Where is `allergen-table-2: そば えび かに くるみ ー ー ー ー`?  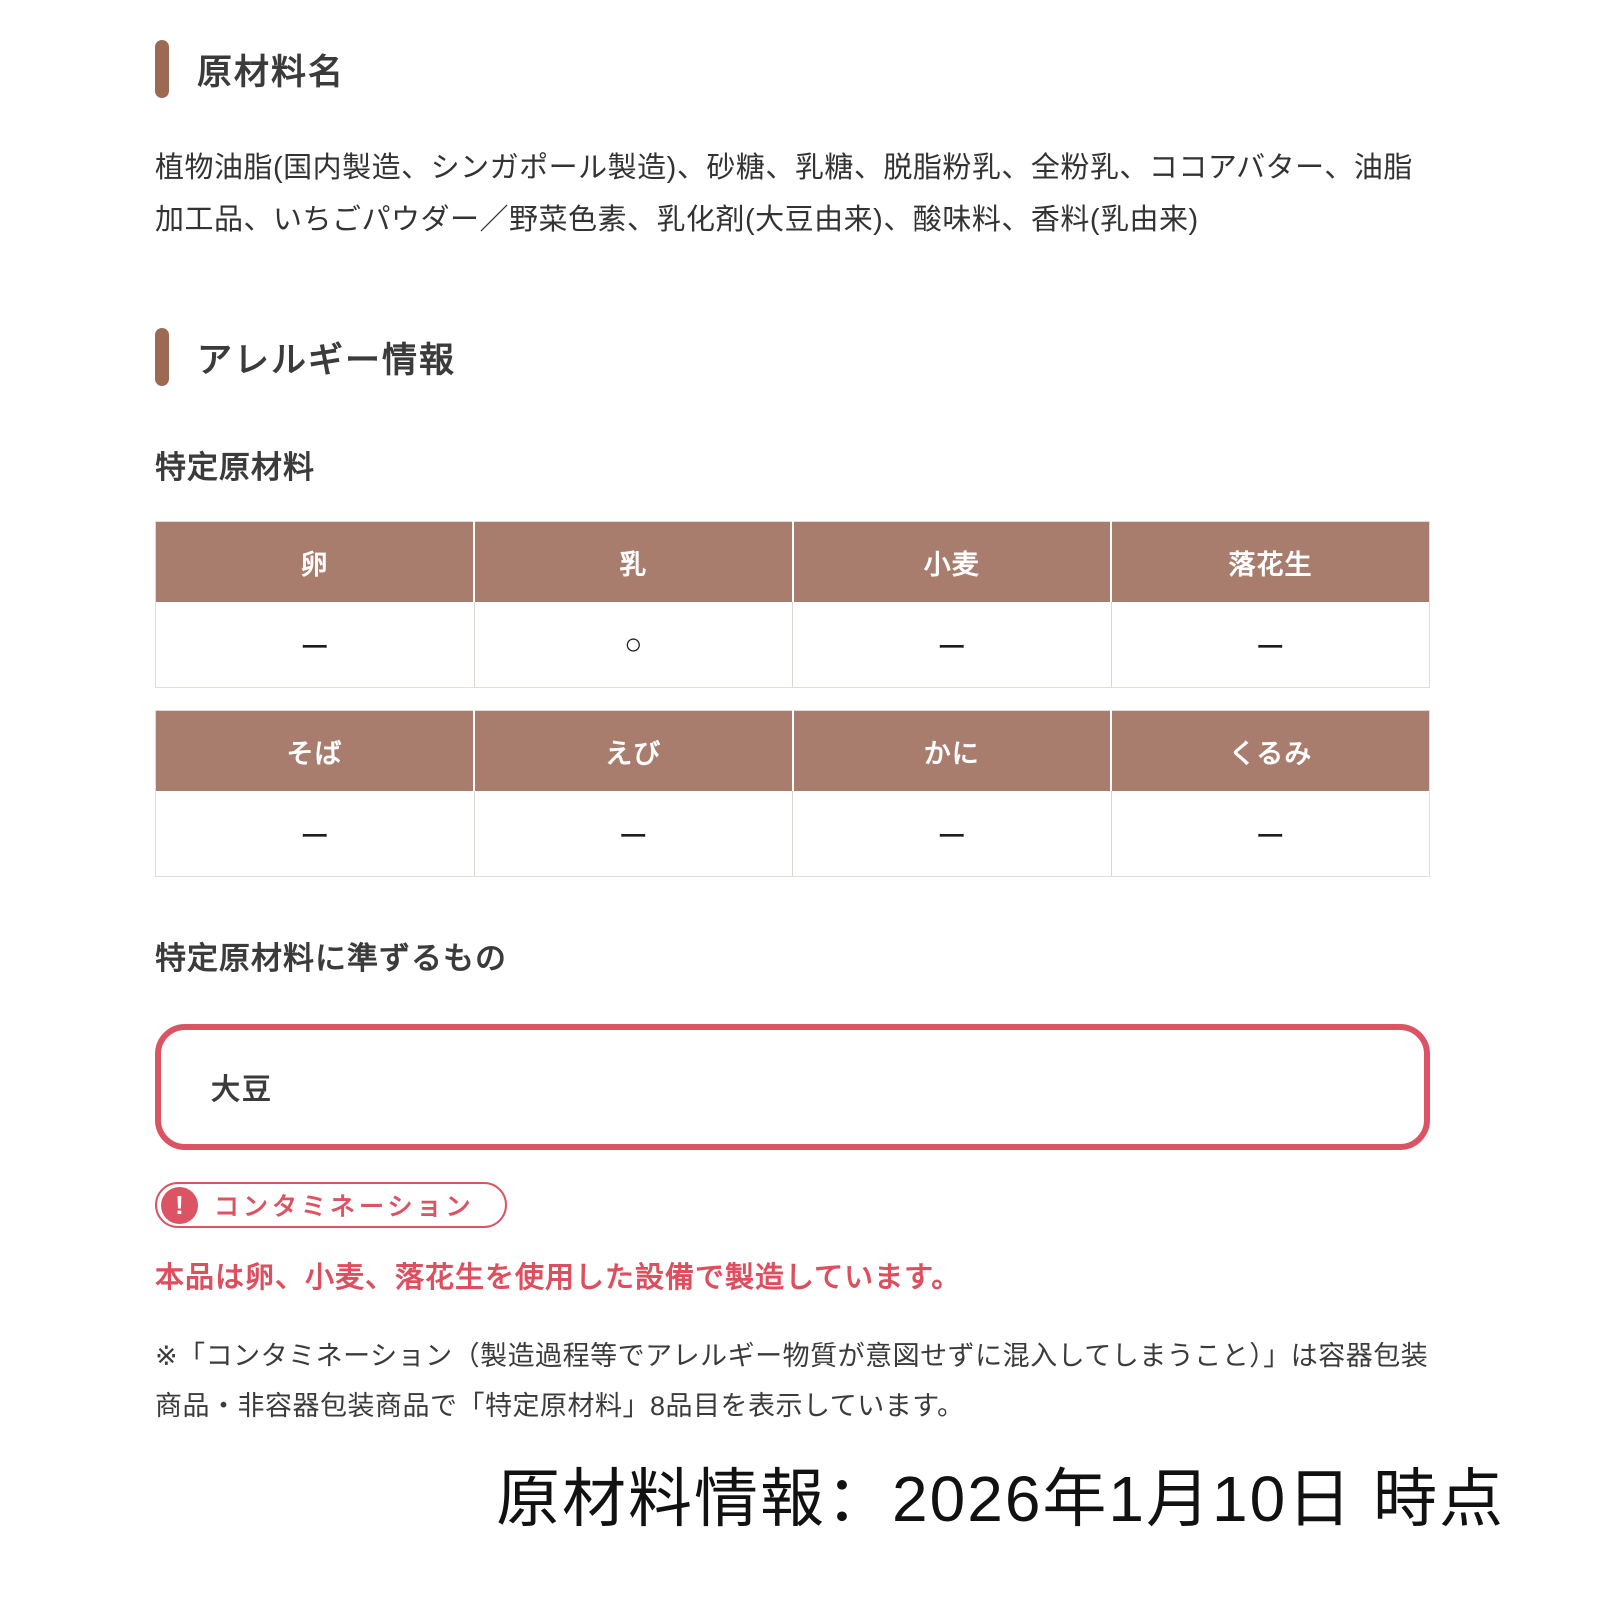 allergen-table-2: そば えび かに くるみ ー ー ー ー is located at coordinates (792, 794).